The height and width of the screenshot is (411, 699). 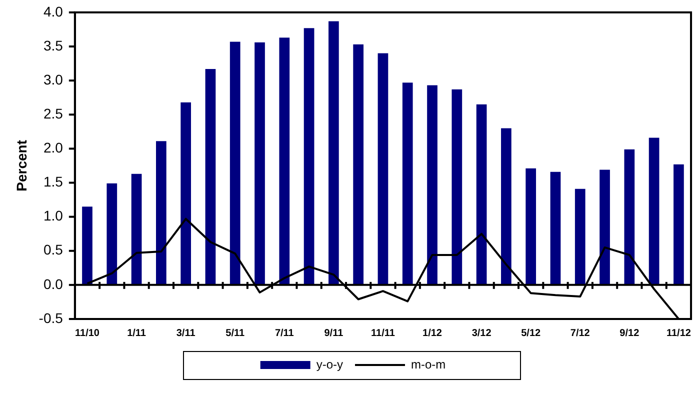 What do you see at coordinates (53, 113) in the screenshot?
I see `y-tick-label: 2.5` at bounding box center [53, 113].